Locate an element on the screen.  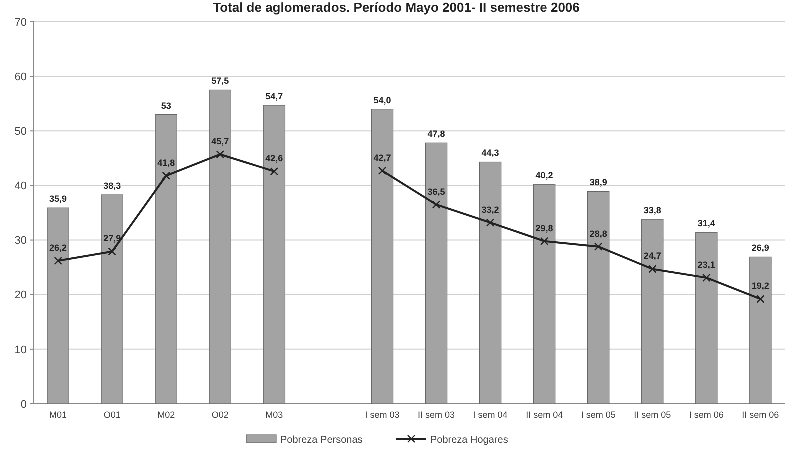
y-tick-label: 70 is located at coordinates (20, 22).